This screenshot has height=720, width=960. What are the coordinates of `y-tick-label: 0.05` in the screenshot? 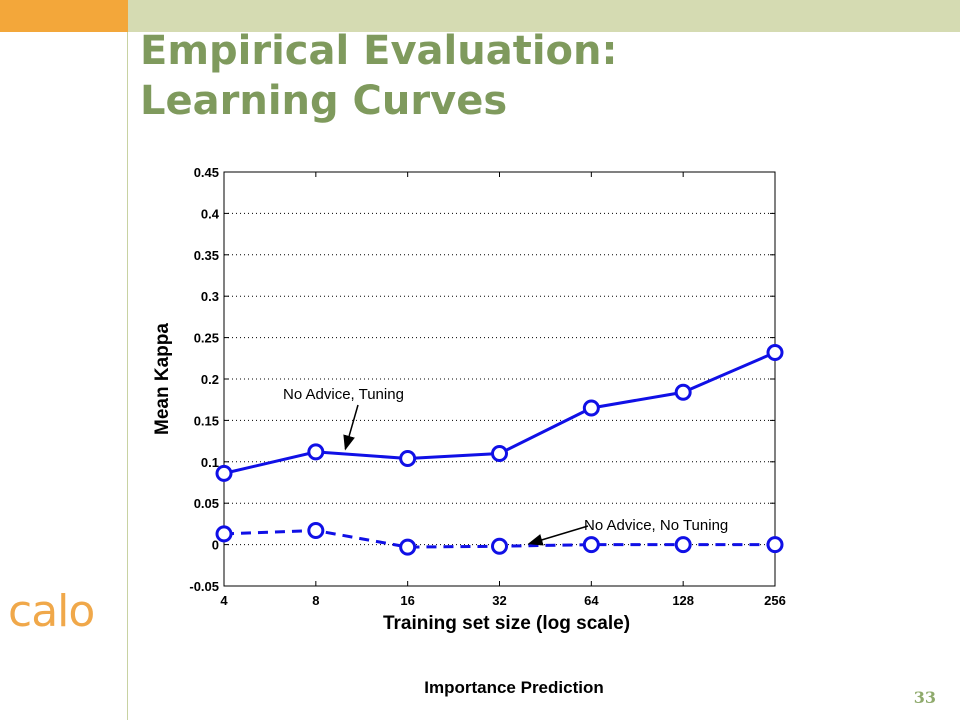 It's located at (206, 503).